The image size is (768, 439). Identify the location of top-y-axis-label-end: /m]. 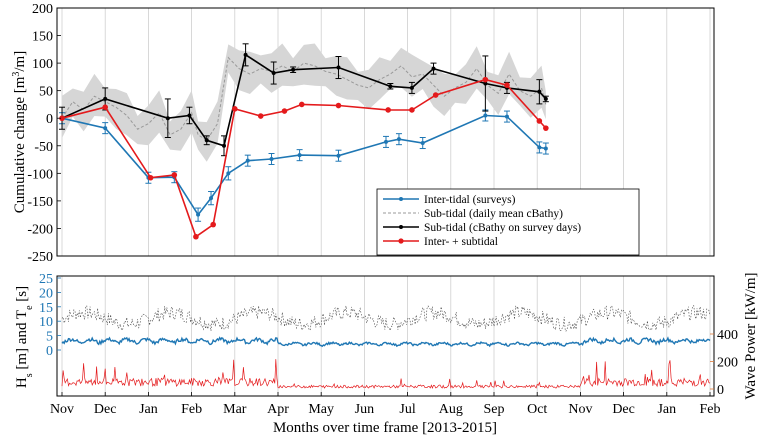
(20, 61).